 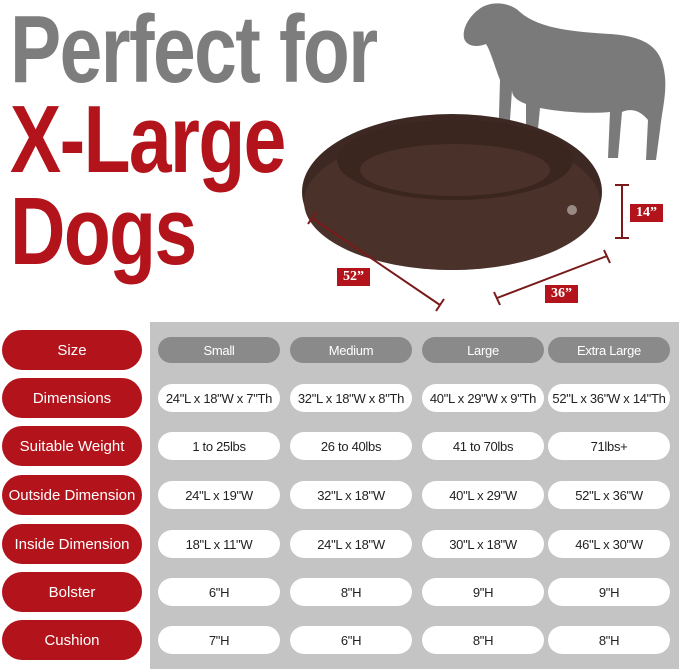 What do you see at coordinates (194, 51) in the screenshot?
I see `headline-line-1: Perfect for` at bounding box center [194, 51].